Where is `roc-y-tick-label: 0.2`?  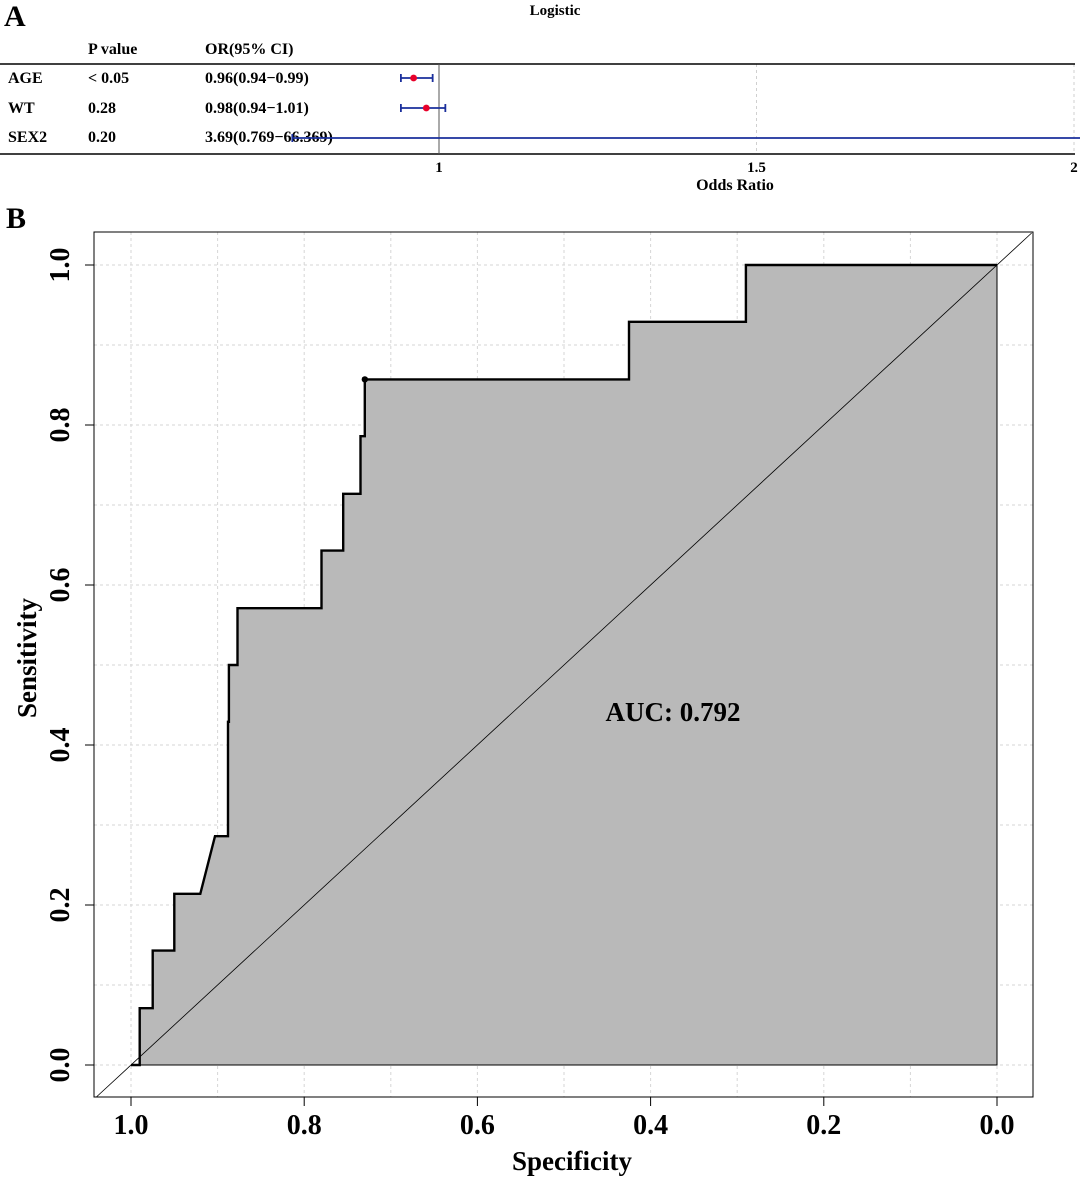
roc-y-tick-label: 0.2 is located at coordinates (60, 905).